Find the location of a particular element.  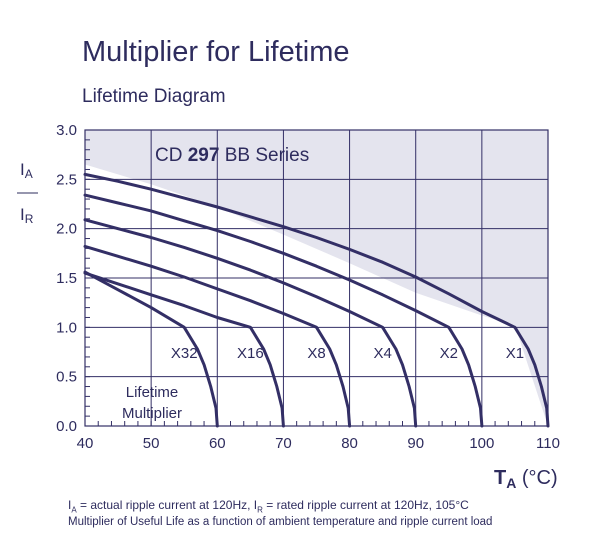

x-label-main: T is located at coordinates (500, 478).